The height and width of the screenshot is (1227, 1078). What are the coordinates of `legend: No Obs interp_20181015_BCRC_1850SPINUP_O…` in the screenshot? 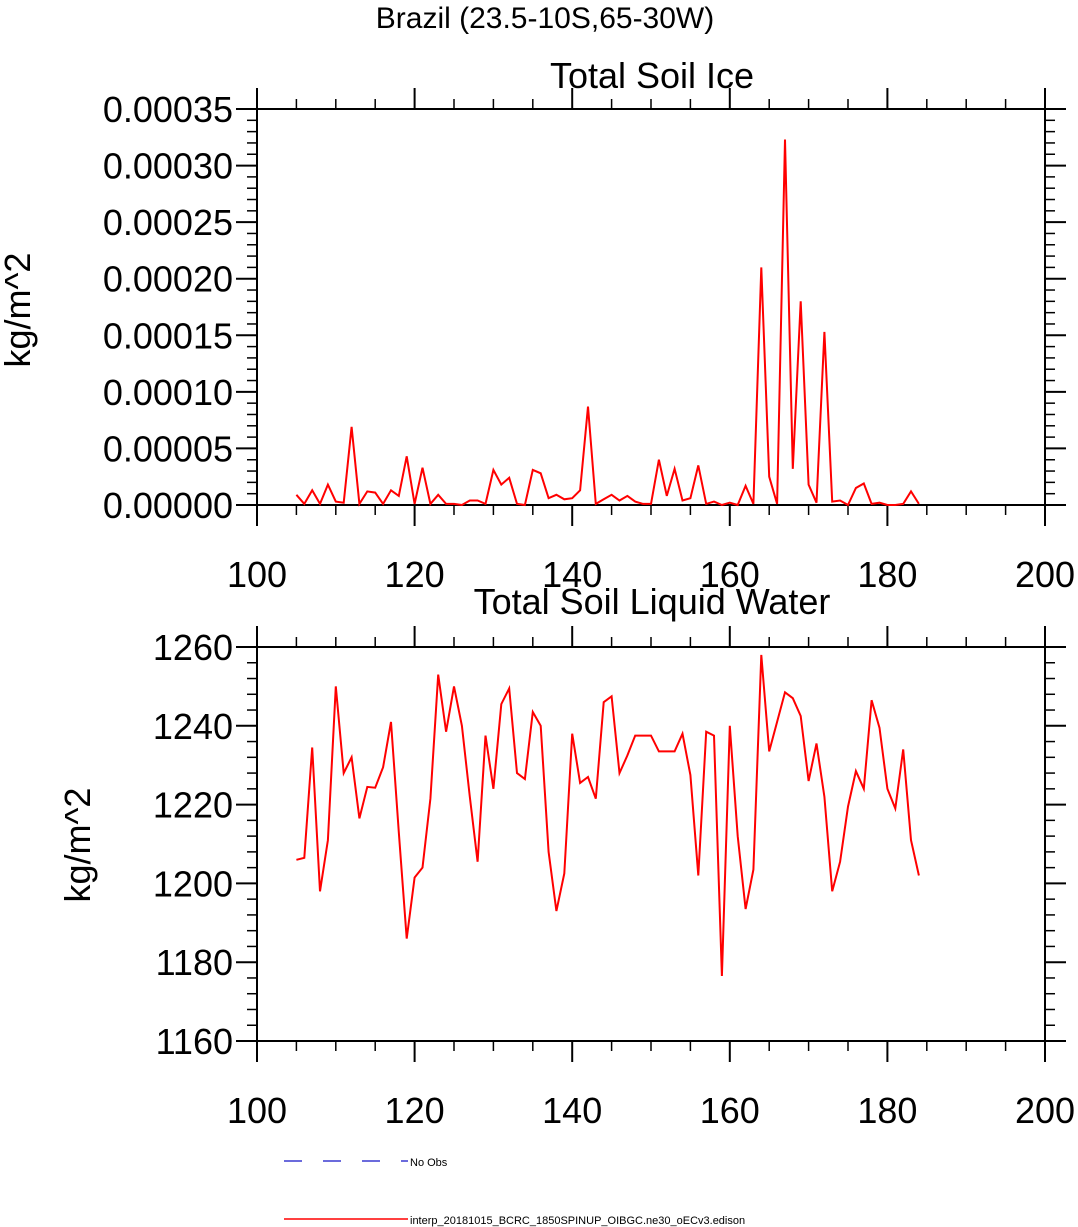 It's located at (514, 1192).